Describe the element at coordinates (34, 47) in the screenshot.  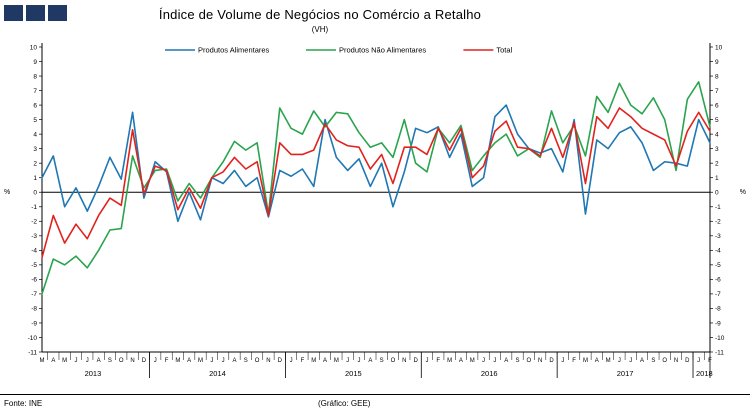
I see `y-tick-label-left: 10` at that location.